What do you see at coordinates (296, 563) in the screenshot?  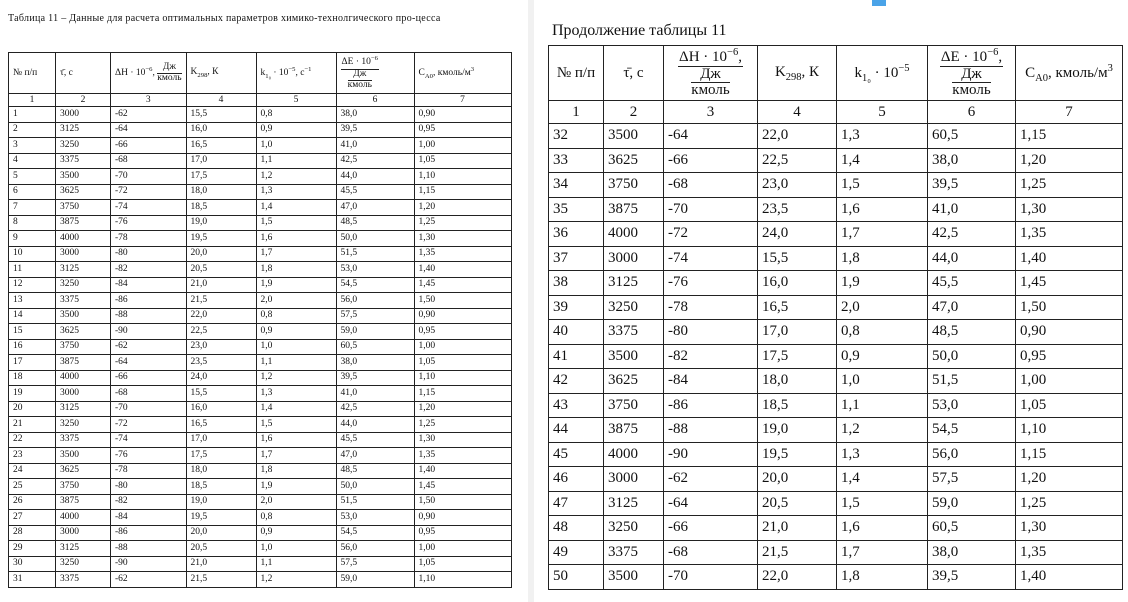 I see `table-cell: 1,1` at bounding box center [296, 563].